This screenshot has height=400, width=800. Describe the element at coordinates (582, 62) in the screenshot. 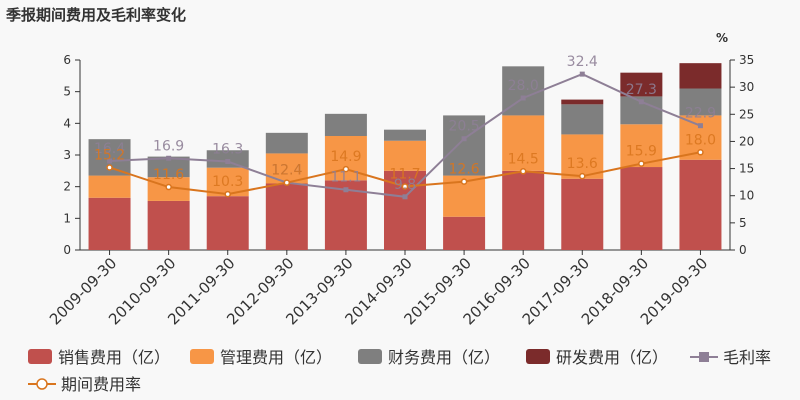

I see `line-data-label: 32.4` at that location.